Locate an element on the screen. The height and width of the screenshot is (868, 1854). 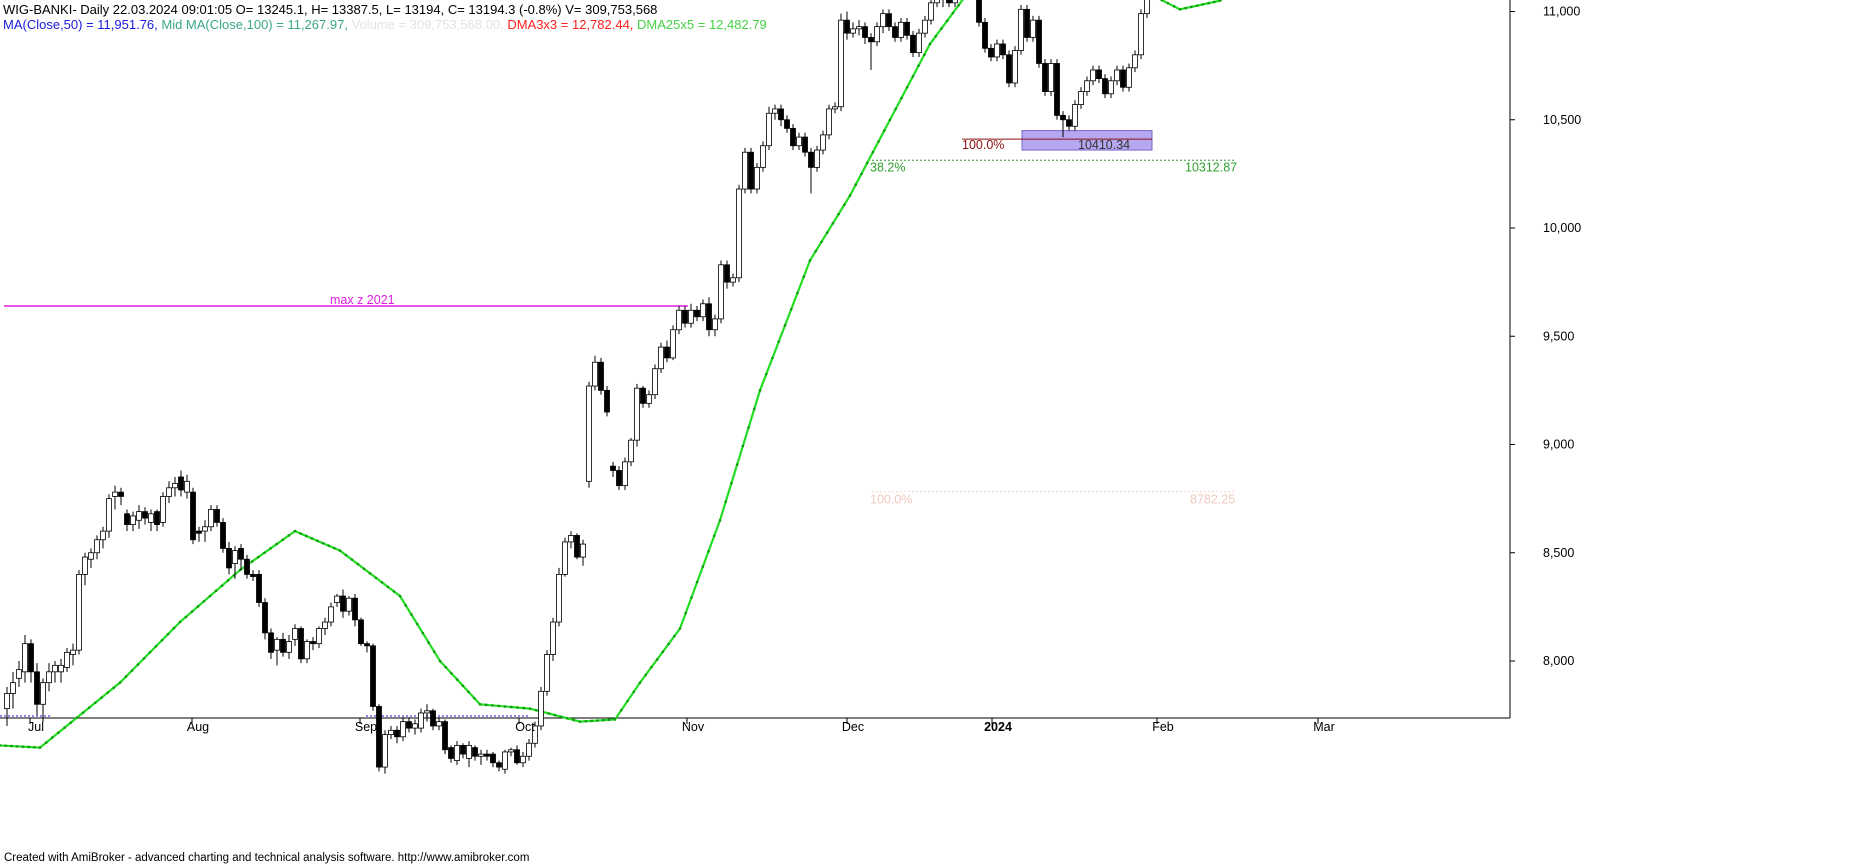
x-tick-label: 2024 is located at coordinates (998, 727).